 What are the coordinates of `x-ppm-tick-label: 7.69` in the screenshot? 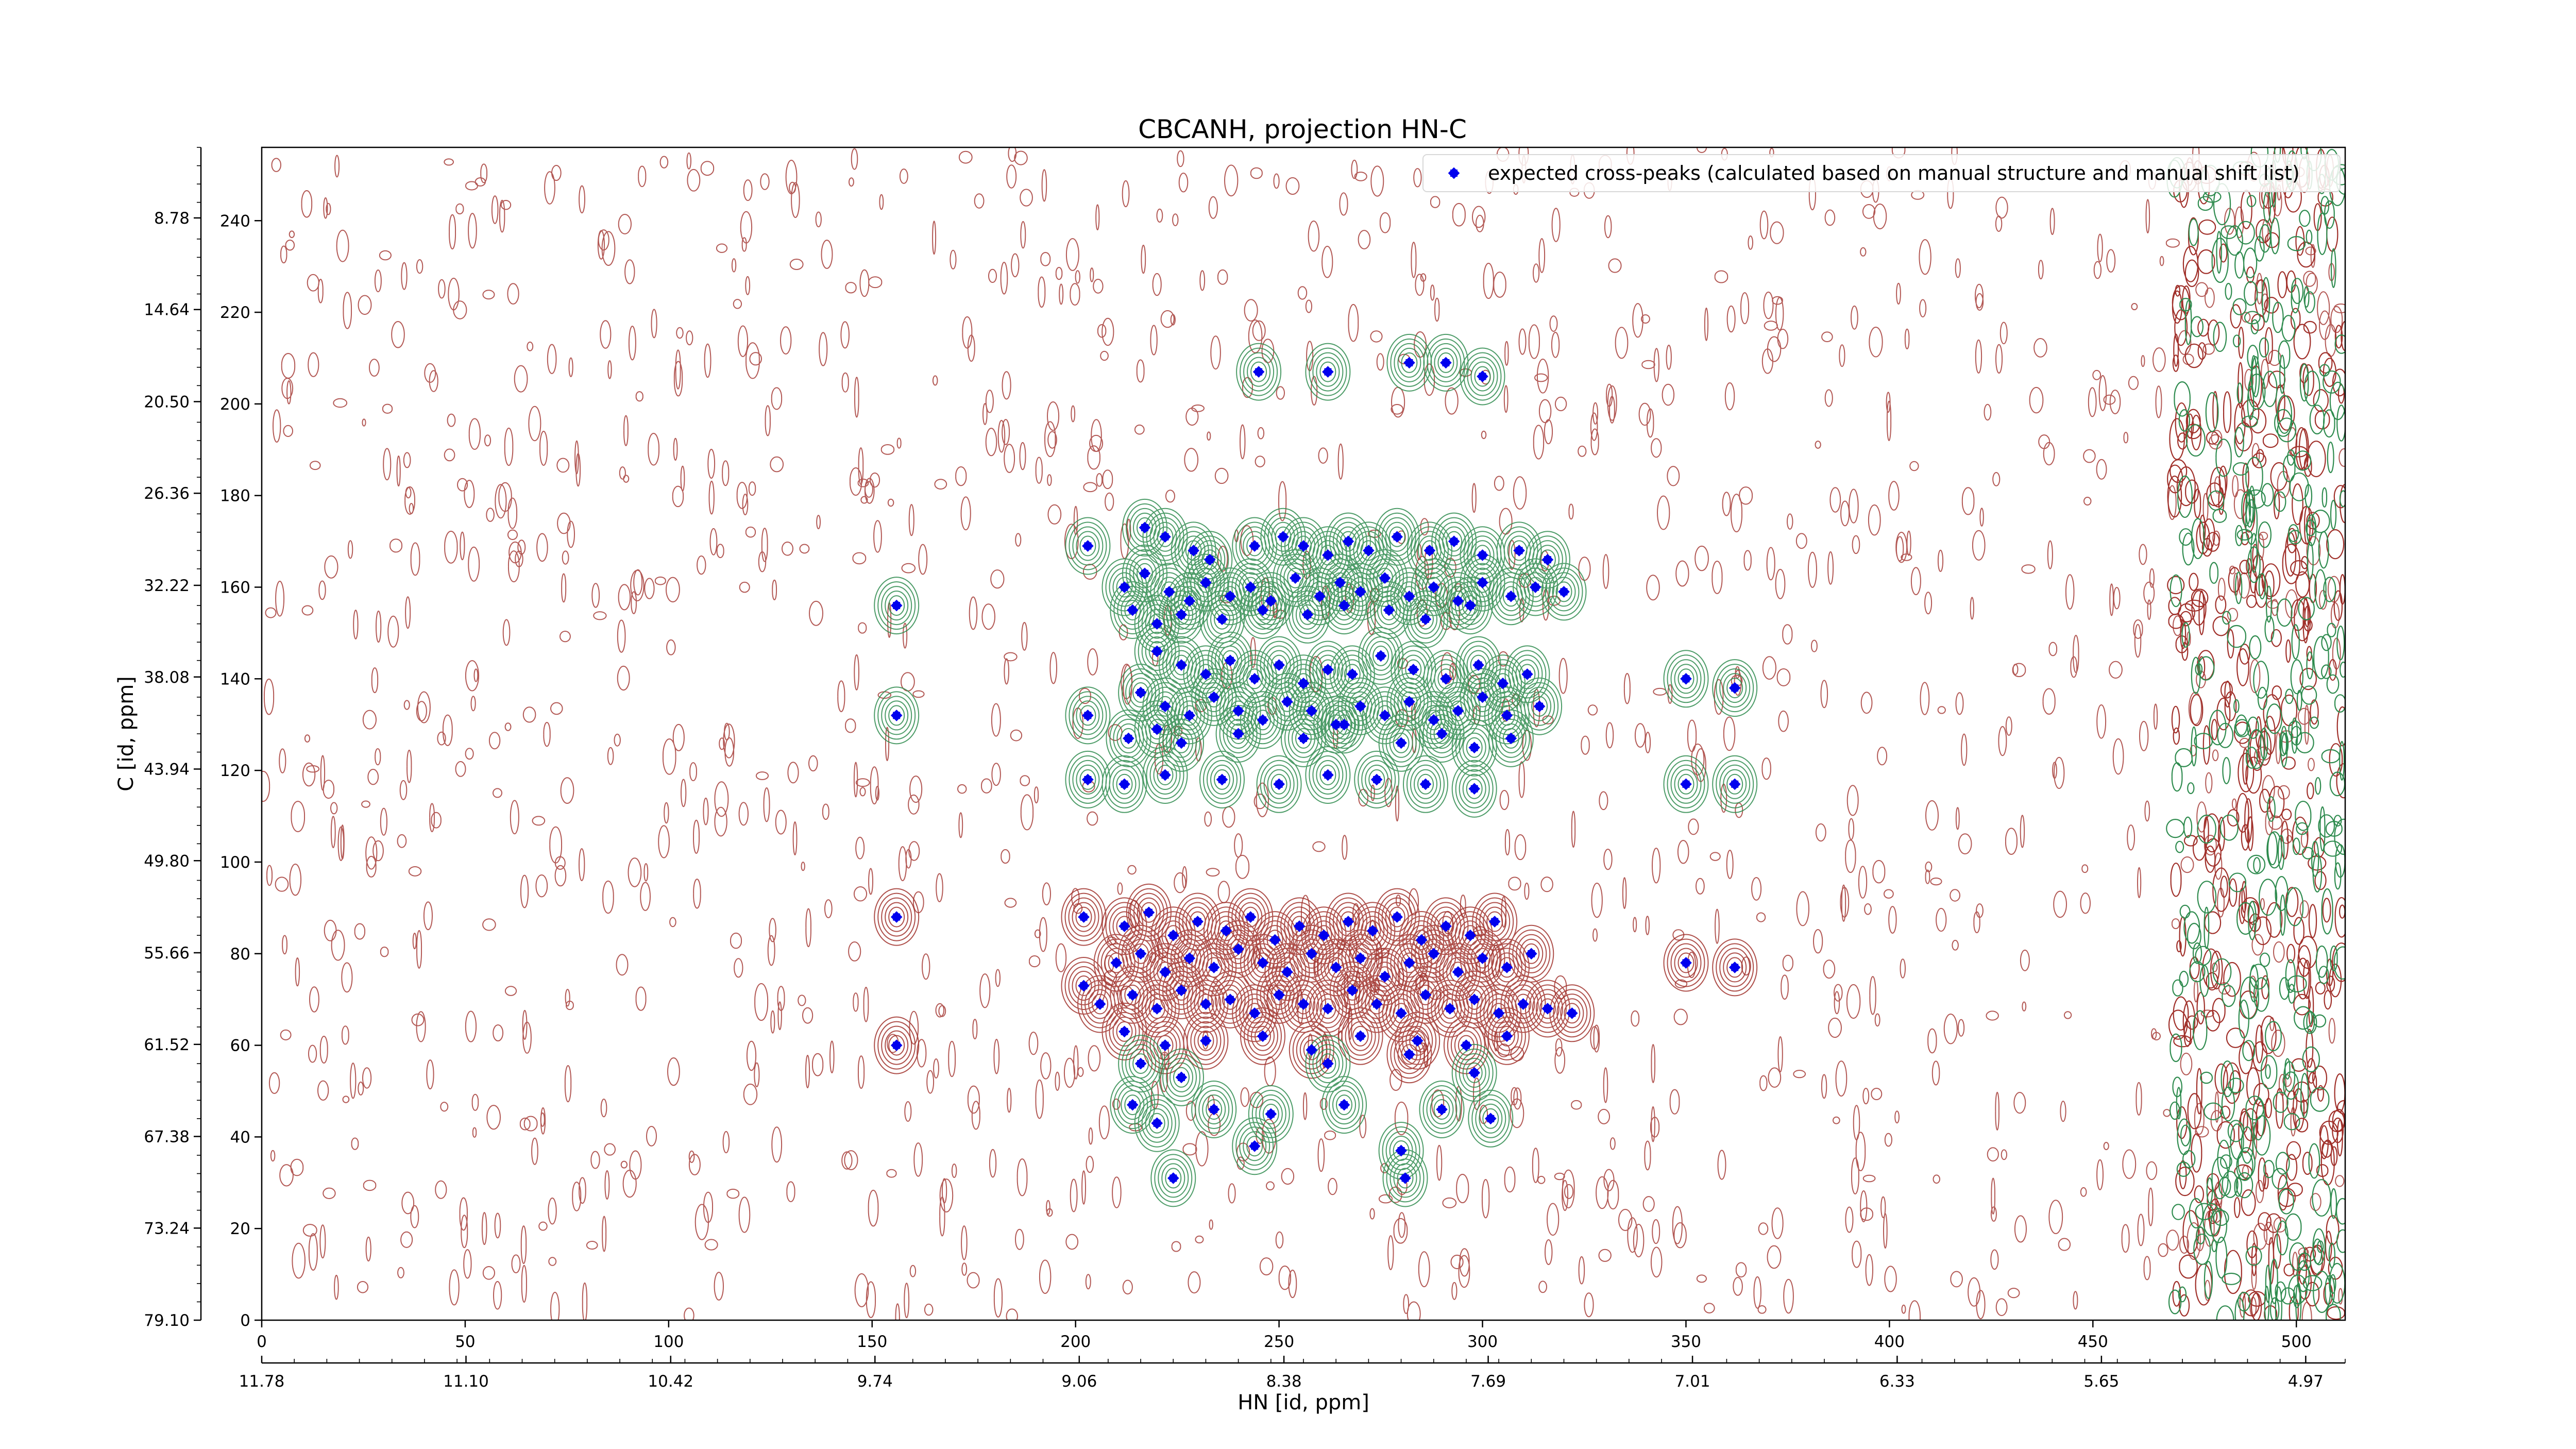 It's located at (1488, 1381).